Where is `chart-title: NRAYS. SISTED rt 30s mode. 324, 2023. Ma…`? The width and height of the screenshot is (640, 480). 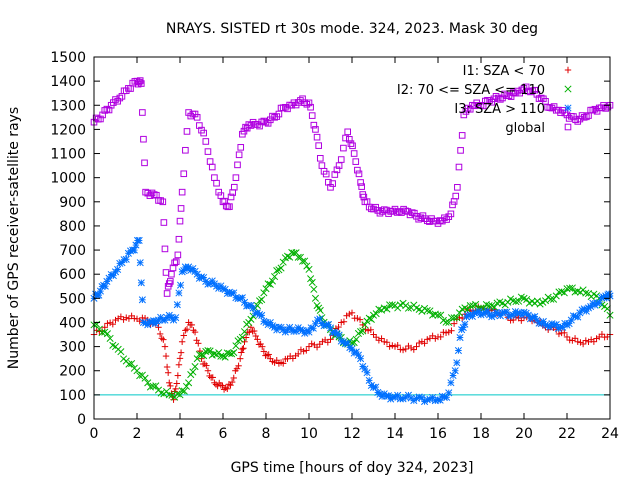
chart-title: NRAYS. SISTED rt 30s mode. 324, 2023. Ma… is located at coordinates (352, 29).